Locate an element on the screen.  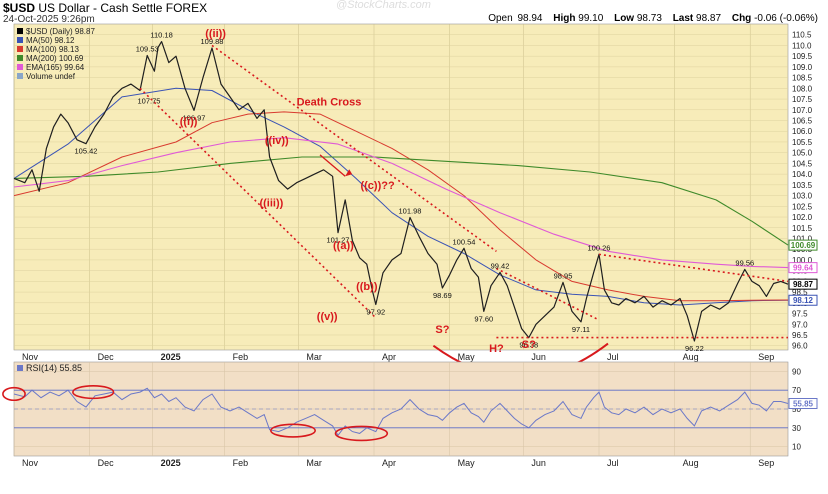
price-label: 99.56 is located at coordinates (744, 262).